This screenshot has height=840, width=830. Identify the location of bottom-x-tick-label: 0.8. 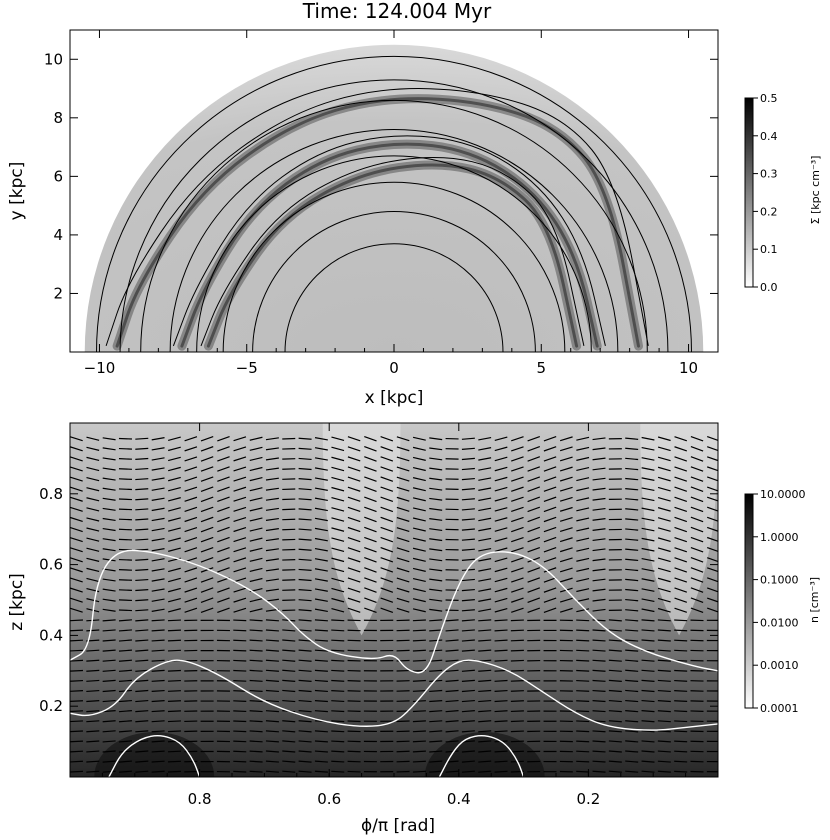
(200, 799).